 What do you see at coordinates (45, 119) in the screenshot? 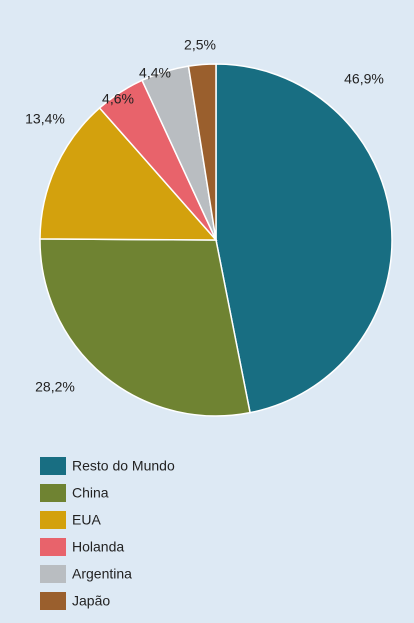
I see `data-label: 13,4%` at bounding box center [45, 119].